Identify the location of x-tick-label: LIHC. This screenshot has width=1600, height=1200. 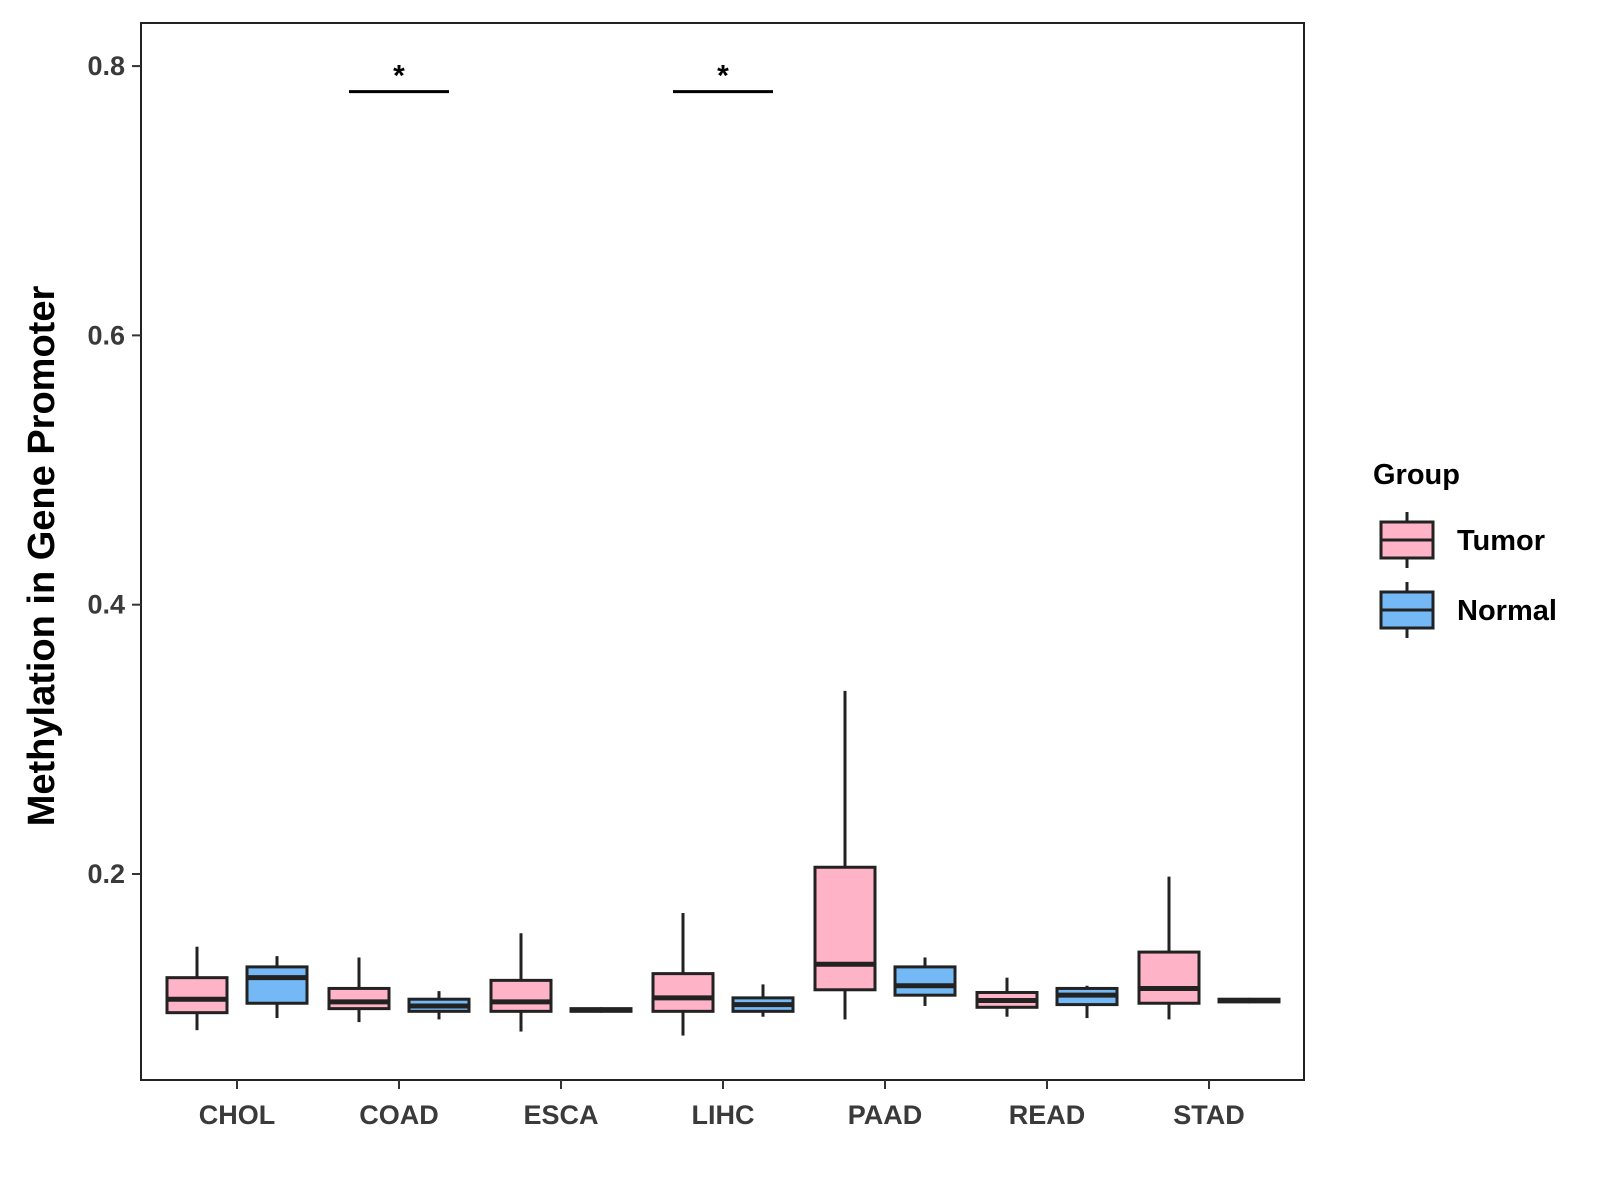
(723, 1115).